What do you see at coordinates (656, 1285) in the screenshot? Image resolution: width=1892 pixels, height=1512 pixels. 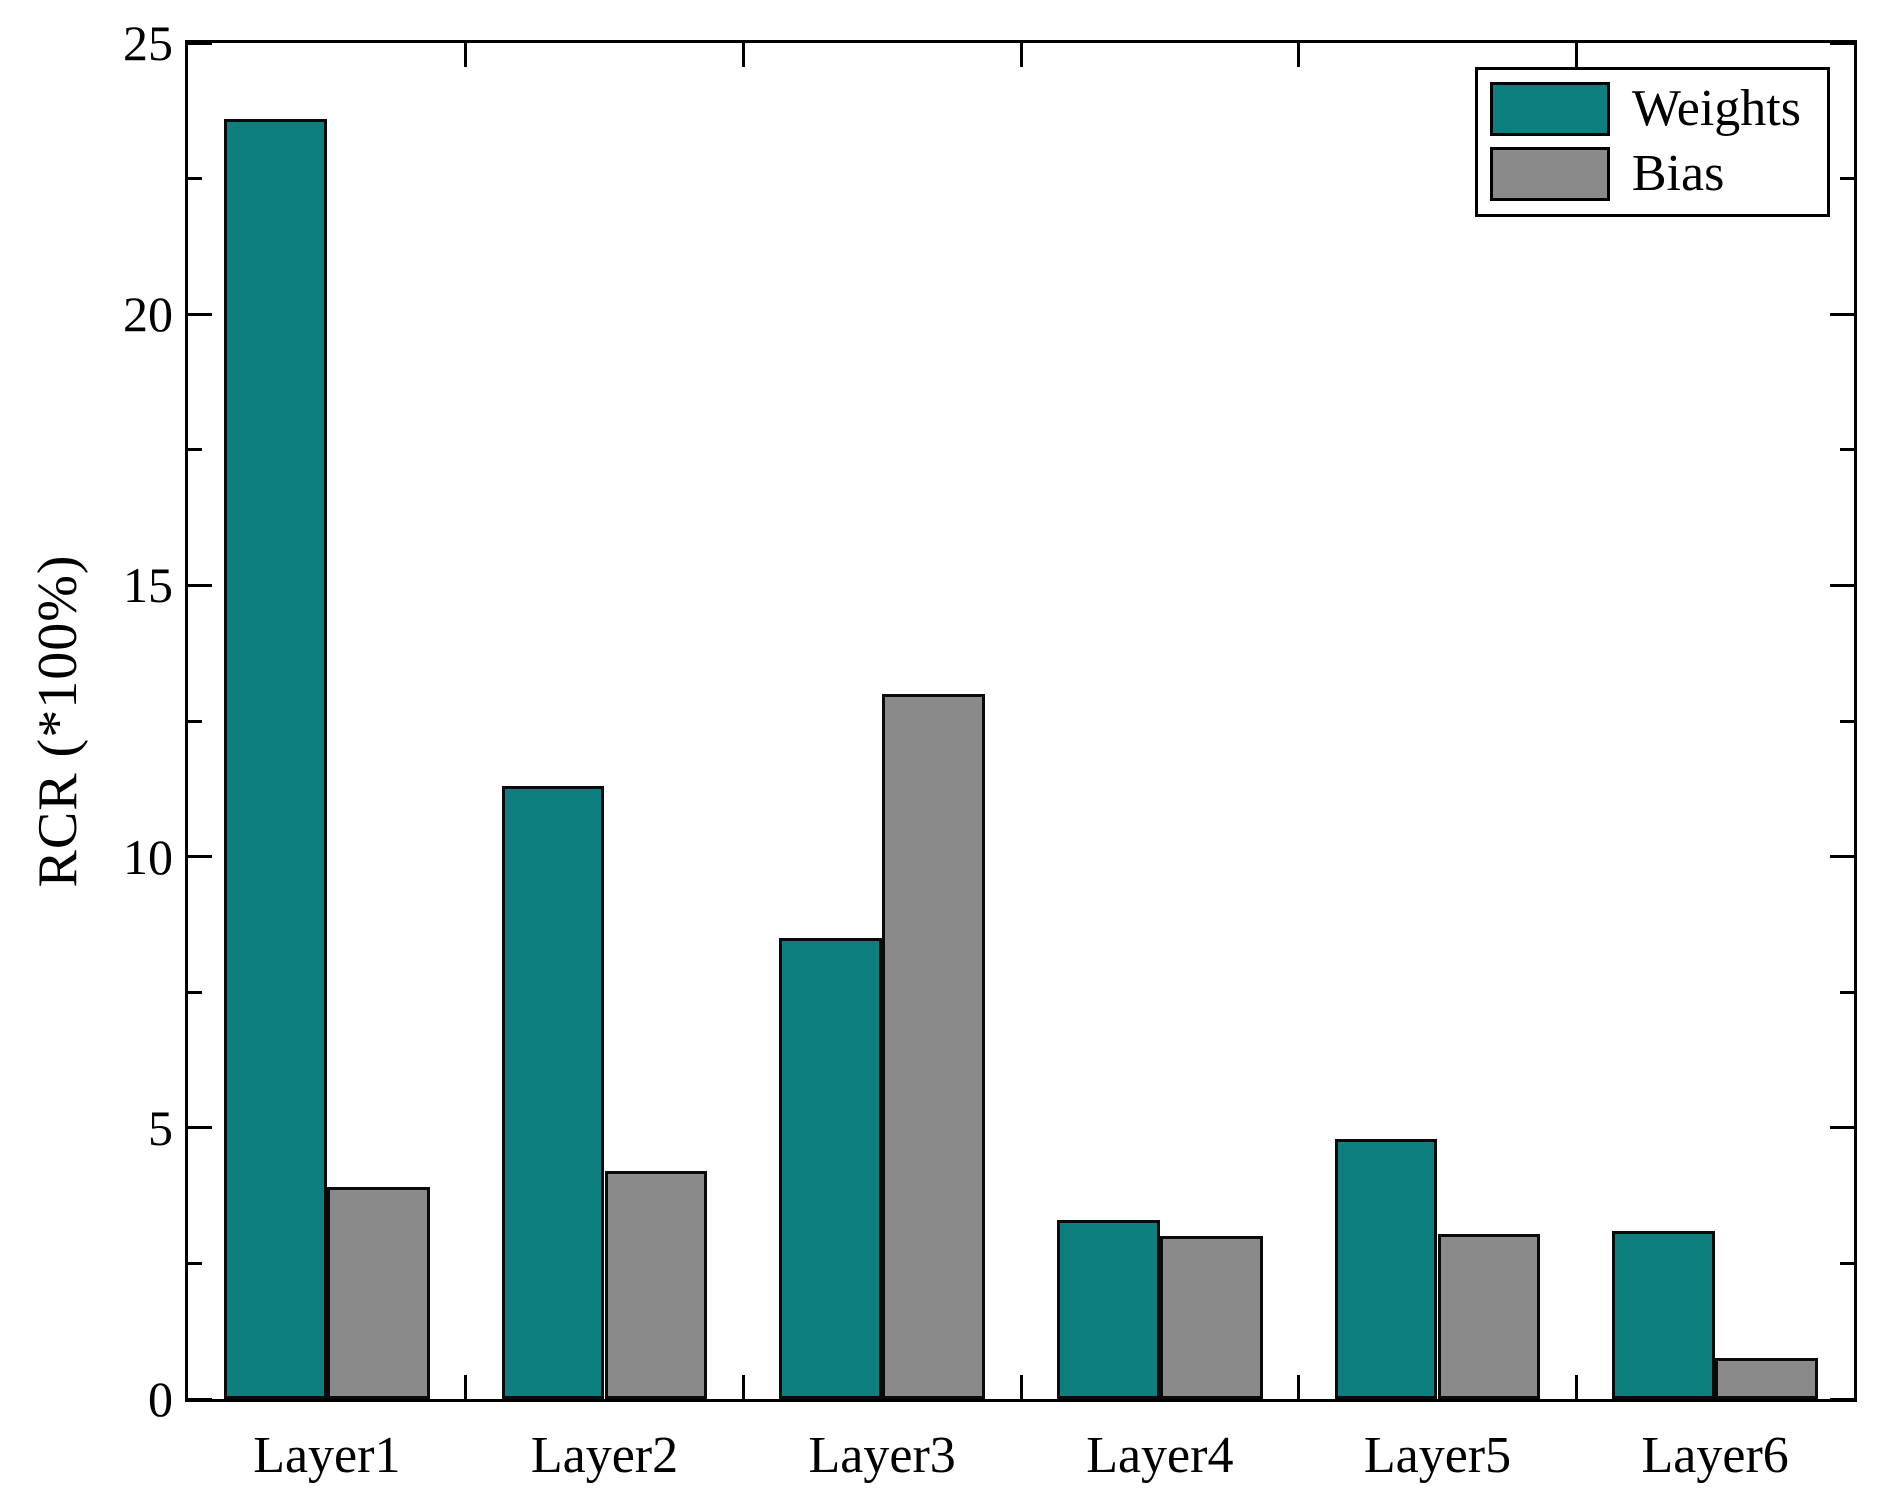 I see `bar-bias-layer2` at bounding box center [656, 1285].